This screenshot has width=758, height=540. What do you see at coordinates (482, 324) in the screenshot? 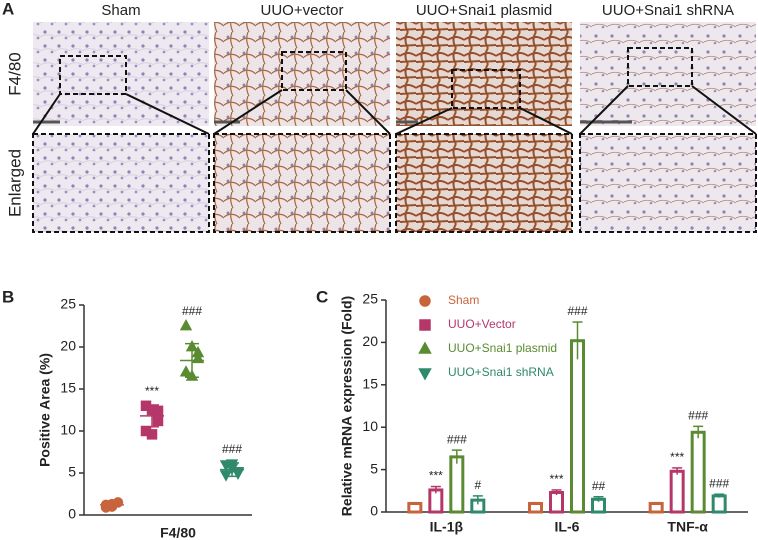
I see `legend-label: UUO+Vector` at bounding box center [482, 324].